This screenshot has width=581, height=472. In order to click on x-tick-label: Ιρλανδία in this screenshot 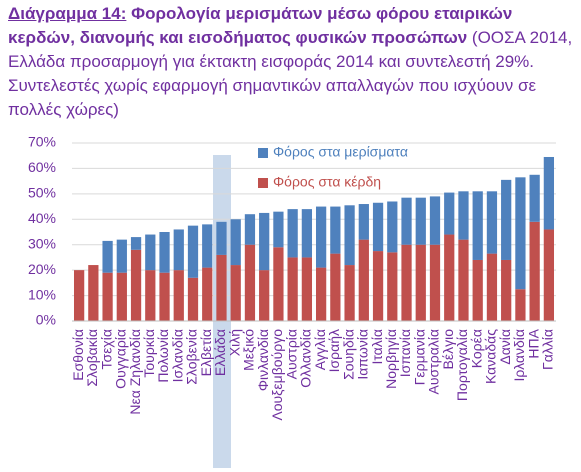, I will do `click(519, 355)`.